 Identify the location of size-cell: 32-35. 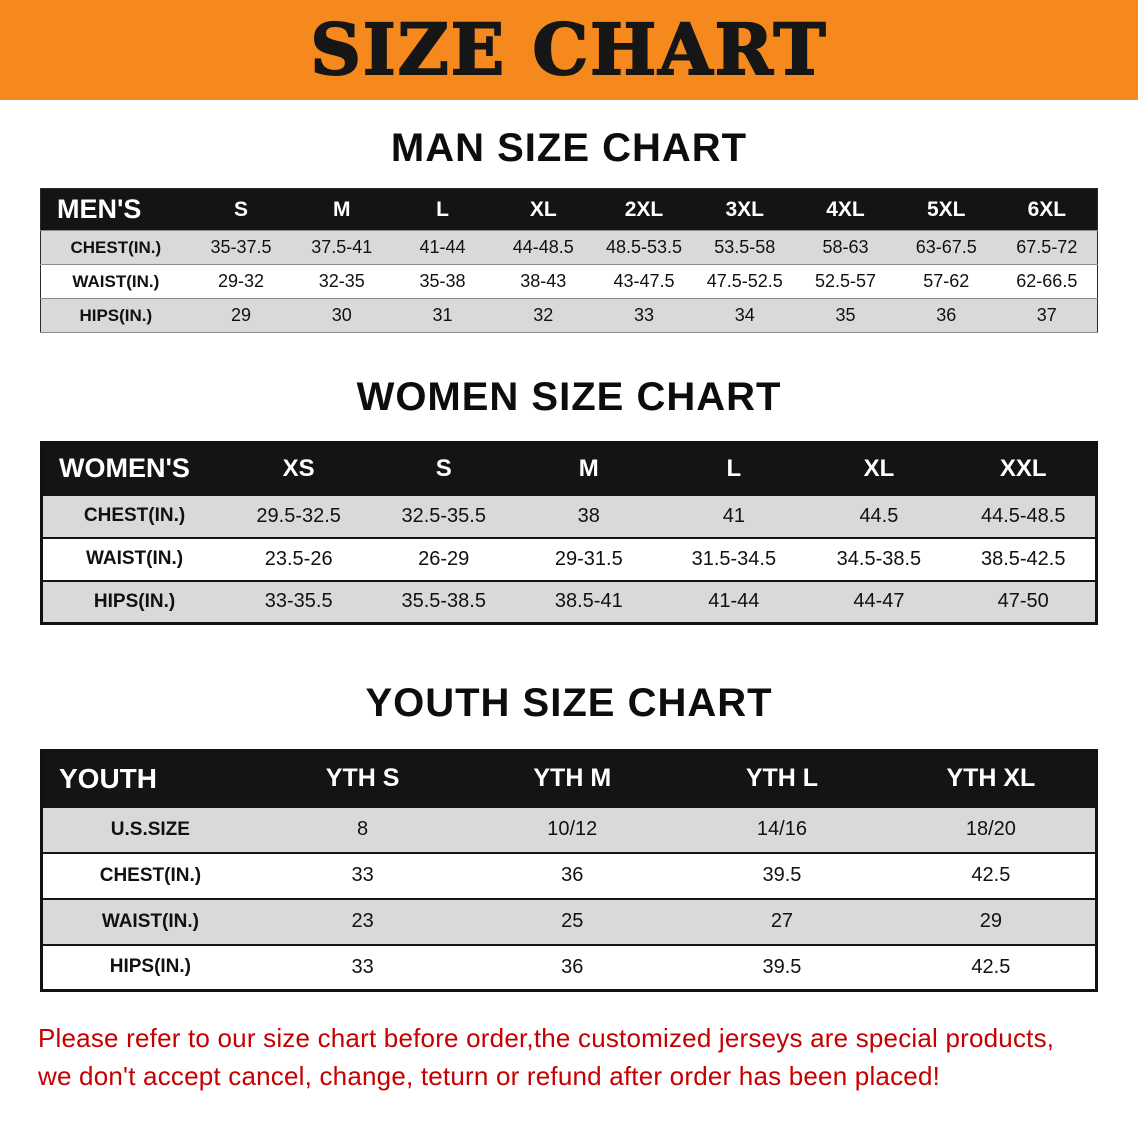
(341, 281).